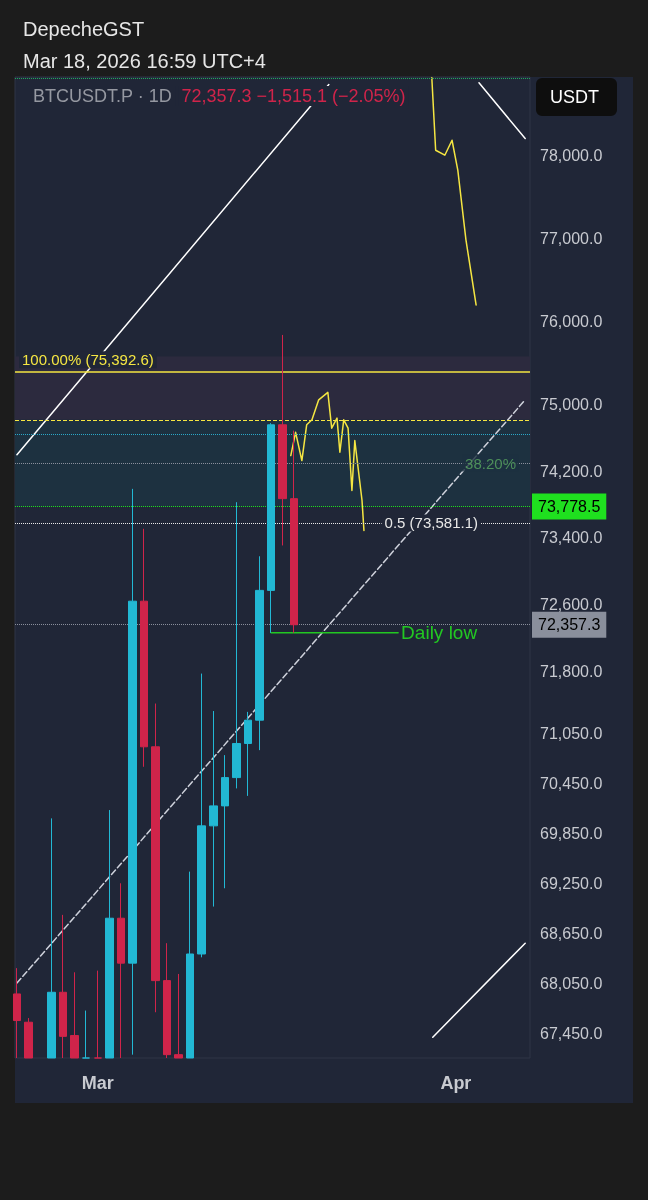 The image size is (648, 1200). What do you see at coordinates (88, 360) in the screenshot?
I see `ref-line-label: 100.00% (75,392.6)` at bounding box center [88, 360].